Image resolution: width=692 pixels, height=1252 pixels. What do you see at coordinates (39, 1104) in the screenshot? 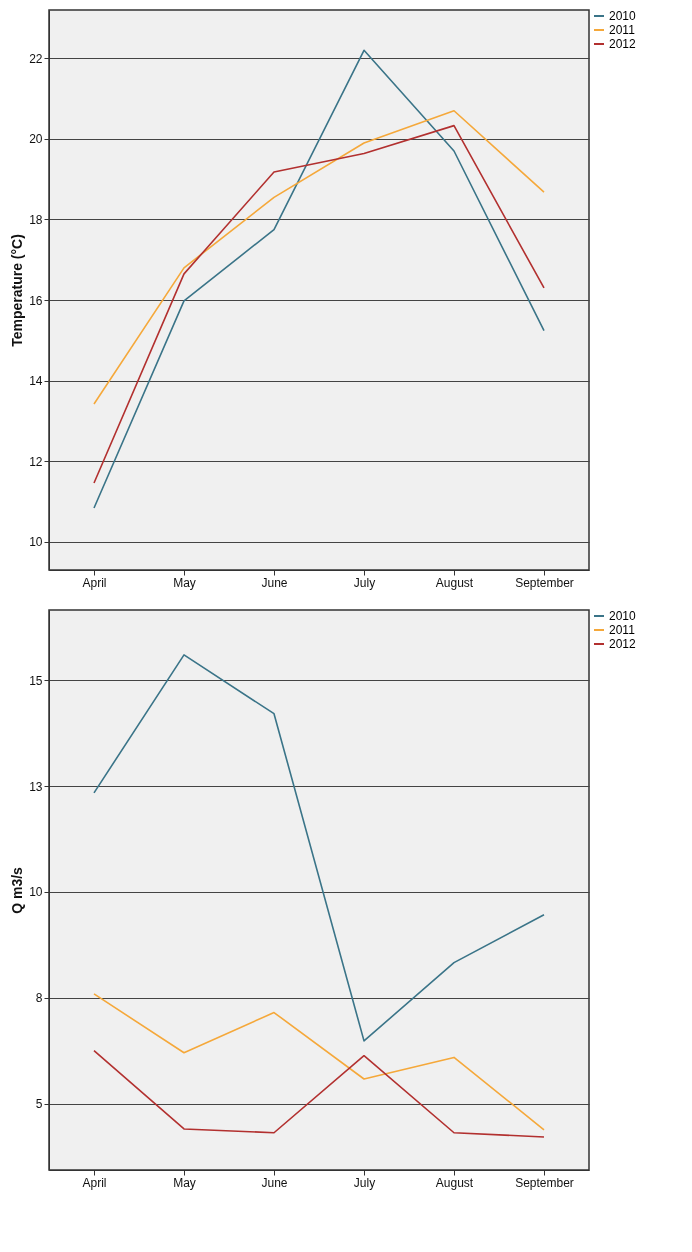
I see `y-tick-label: 5` at bounding box center [39, 1104].